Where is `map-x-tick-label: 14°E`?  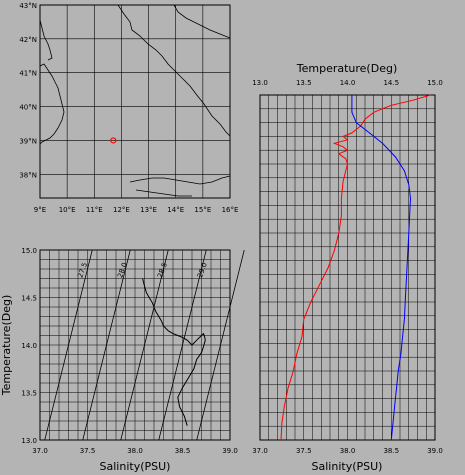 map-x-tick-label: 14°E is located at coordinates (175, 210).